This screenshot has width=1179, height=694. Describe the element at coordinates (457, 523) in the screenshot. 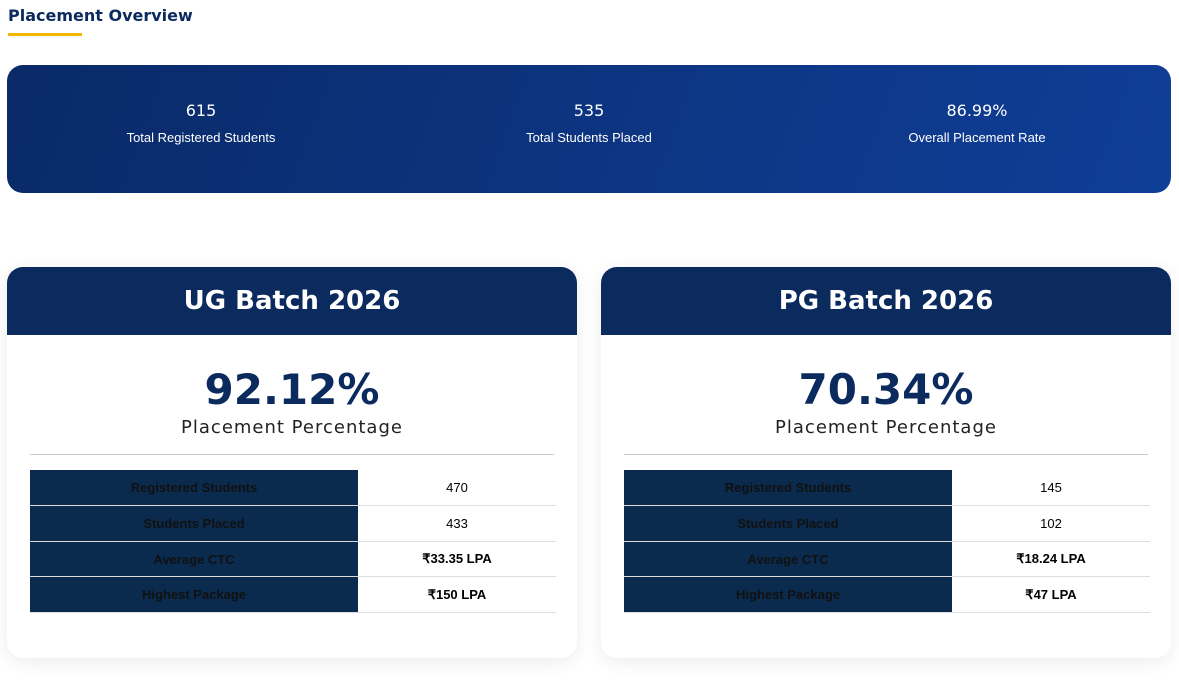

I see `row-value: 433` at that location.